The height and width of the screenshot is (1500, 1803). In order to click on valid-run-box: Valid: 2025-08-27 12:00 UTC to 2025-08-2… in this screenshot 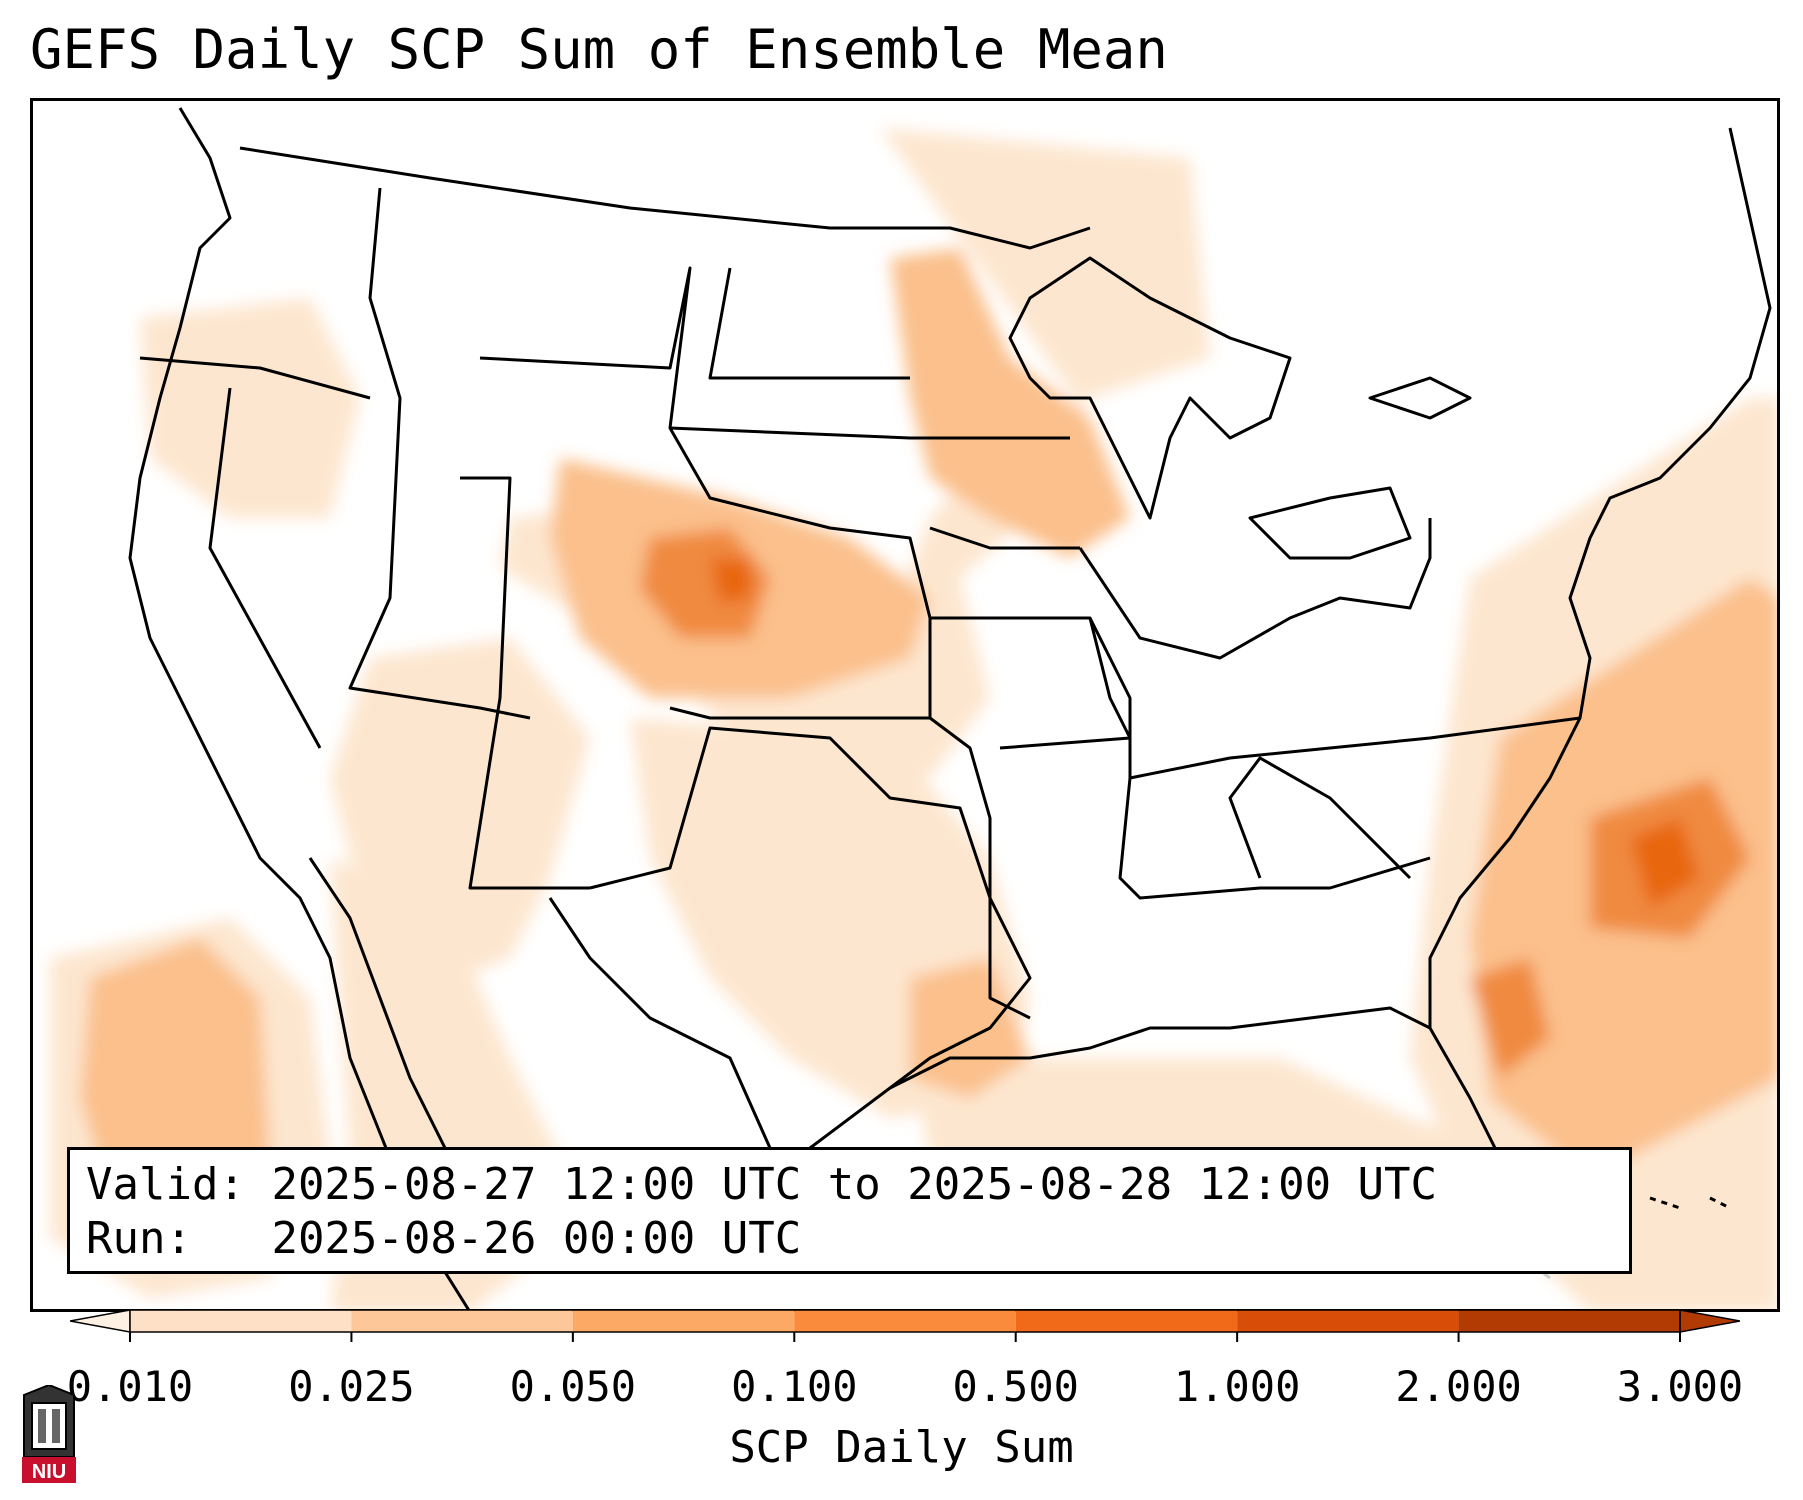, I will do `click(849, 1210)`.